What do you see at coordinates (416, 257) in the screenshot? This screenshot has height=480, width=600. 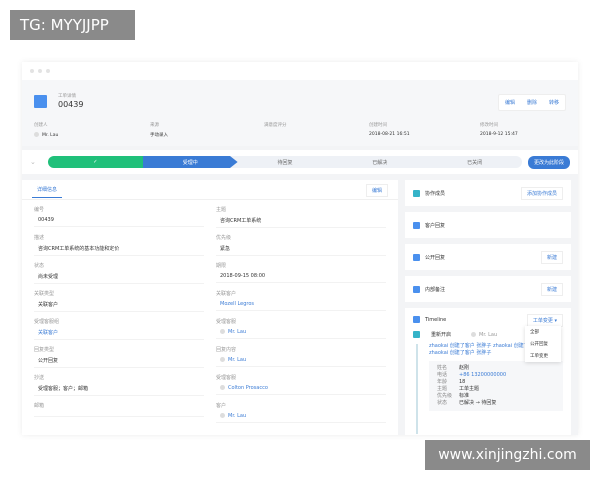 I see `reply-icon` at bounding box center [416, 257].